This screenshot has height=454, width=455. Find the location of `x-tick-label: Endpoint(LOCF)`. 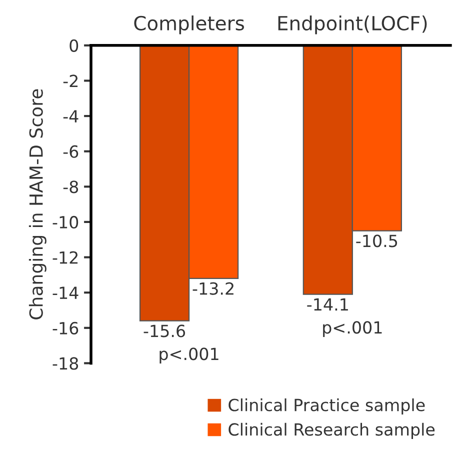

x-tick-label: Endpoint(LOCF) is located at coordinates (352, 24).